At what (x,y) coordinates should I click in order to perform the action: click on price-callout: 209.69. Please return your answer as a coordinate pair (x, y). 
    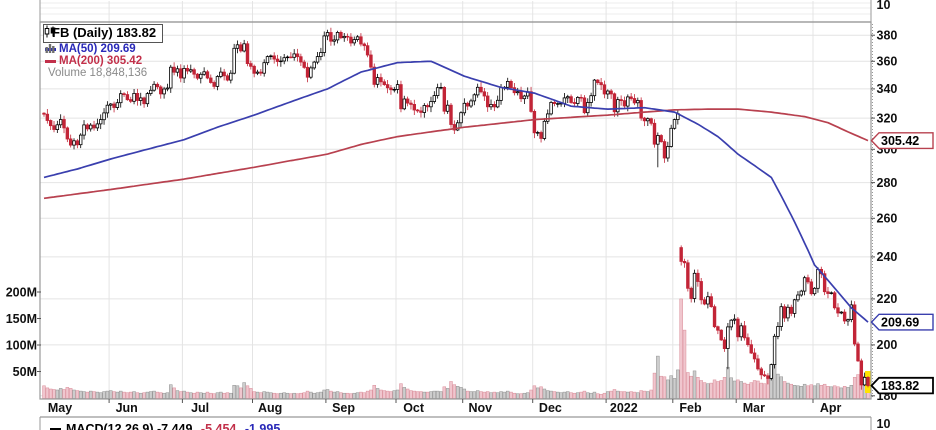
    Looking at the image, I should click on (902, 322).